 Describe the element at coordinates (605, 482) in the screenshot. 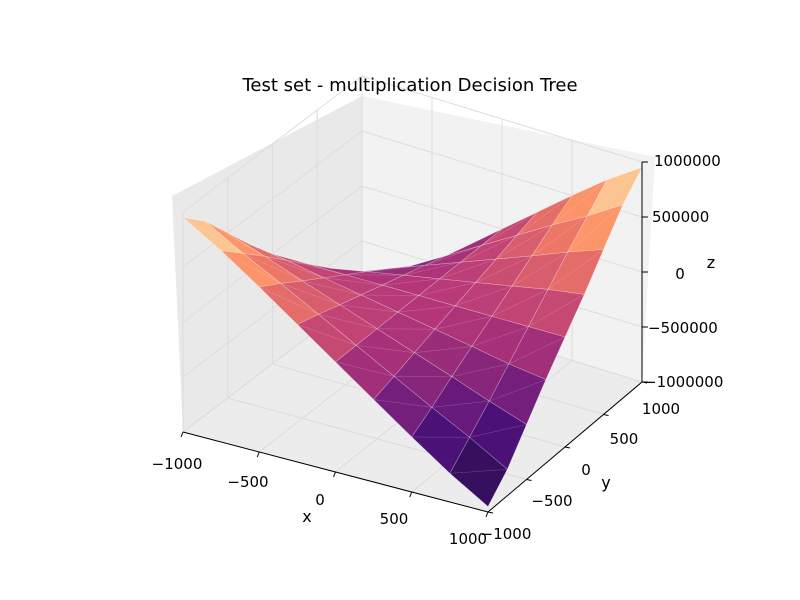

I see `y-axis-label: y` at that location.